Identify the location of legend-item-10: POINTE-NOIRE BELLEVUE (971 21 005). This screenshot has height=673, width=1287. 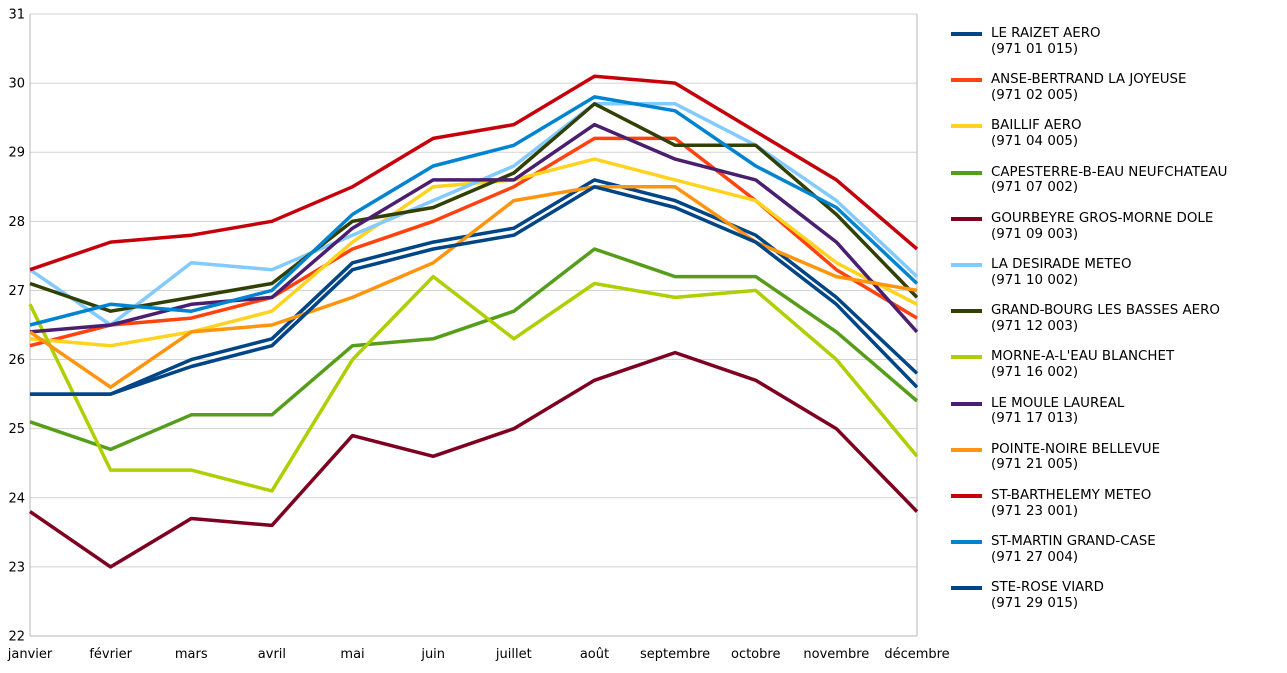
(1089, 458).